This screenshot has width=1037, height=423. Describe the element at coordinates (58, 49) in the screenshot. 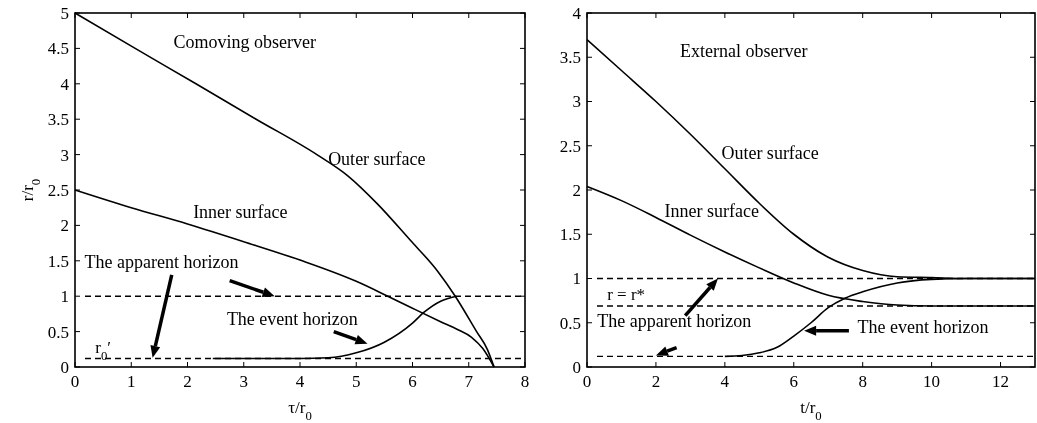

I see `y-tick-label: 4.5` at that location.